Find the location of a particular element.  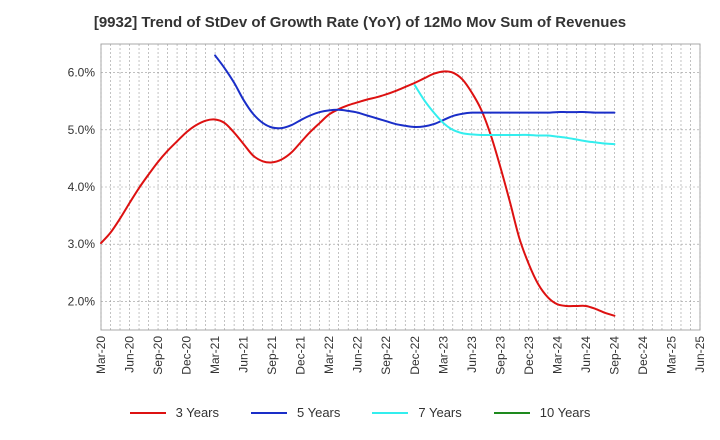

y-tick-label: 5.0% is located at coordinates (82, 130).